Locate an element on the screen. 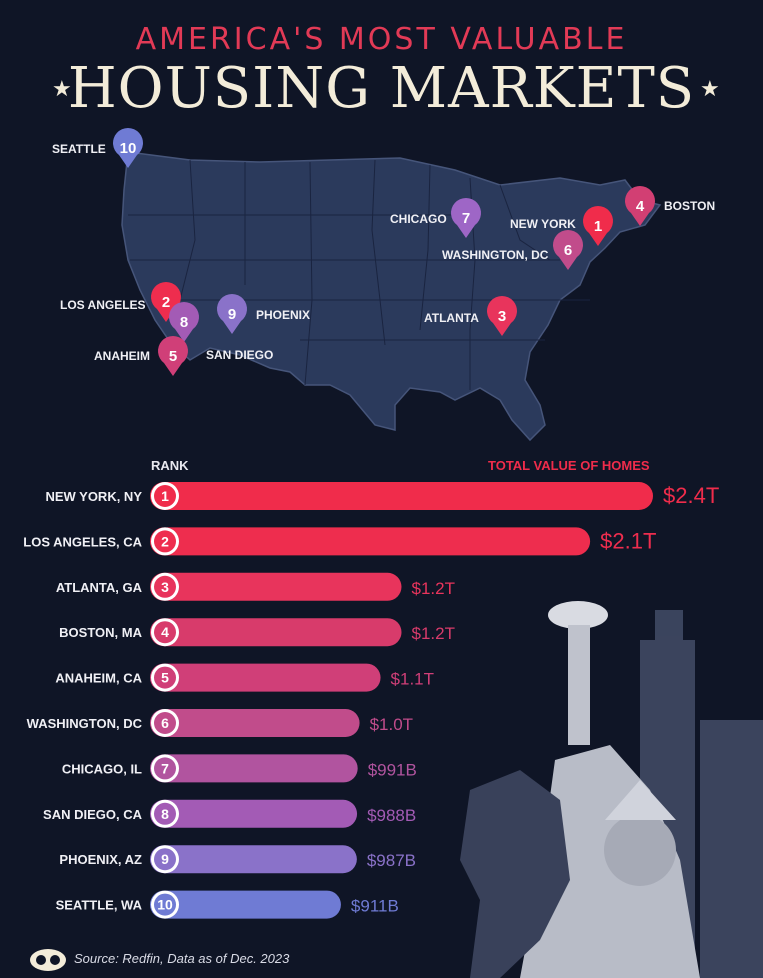 The height and width of the screenshot is (978, 763). bar-category-label: NEW YORK, NY is located at coordinates (93, 496).